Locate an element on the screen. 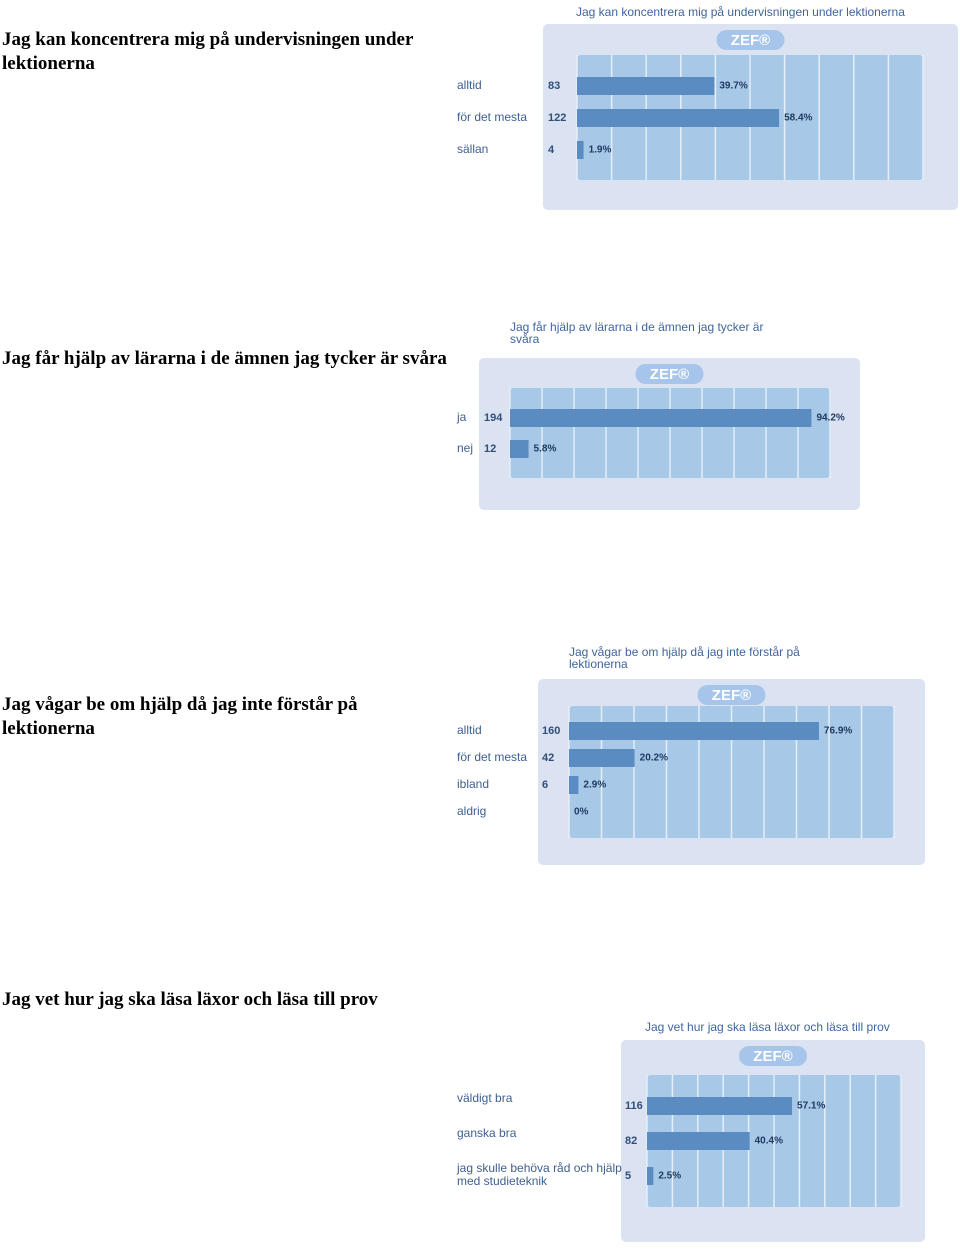 The height and width of the screenshot is (1249, 960). value-label: 5.8% is located at coordinates (545, 449).